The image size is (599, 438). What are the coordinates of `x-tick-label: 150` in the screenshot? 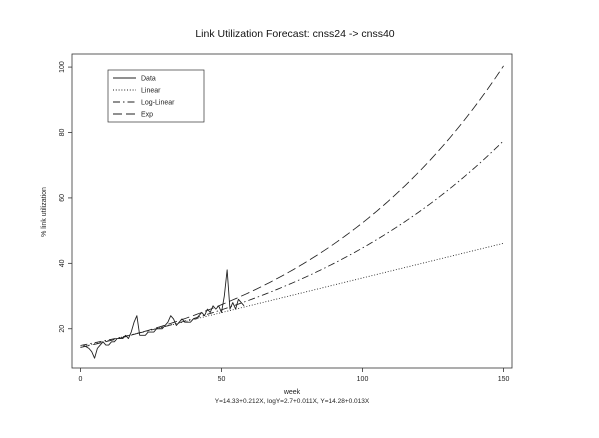 It's located at (504, 379).